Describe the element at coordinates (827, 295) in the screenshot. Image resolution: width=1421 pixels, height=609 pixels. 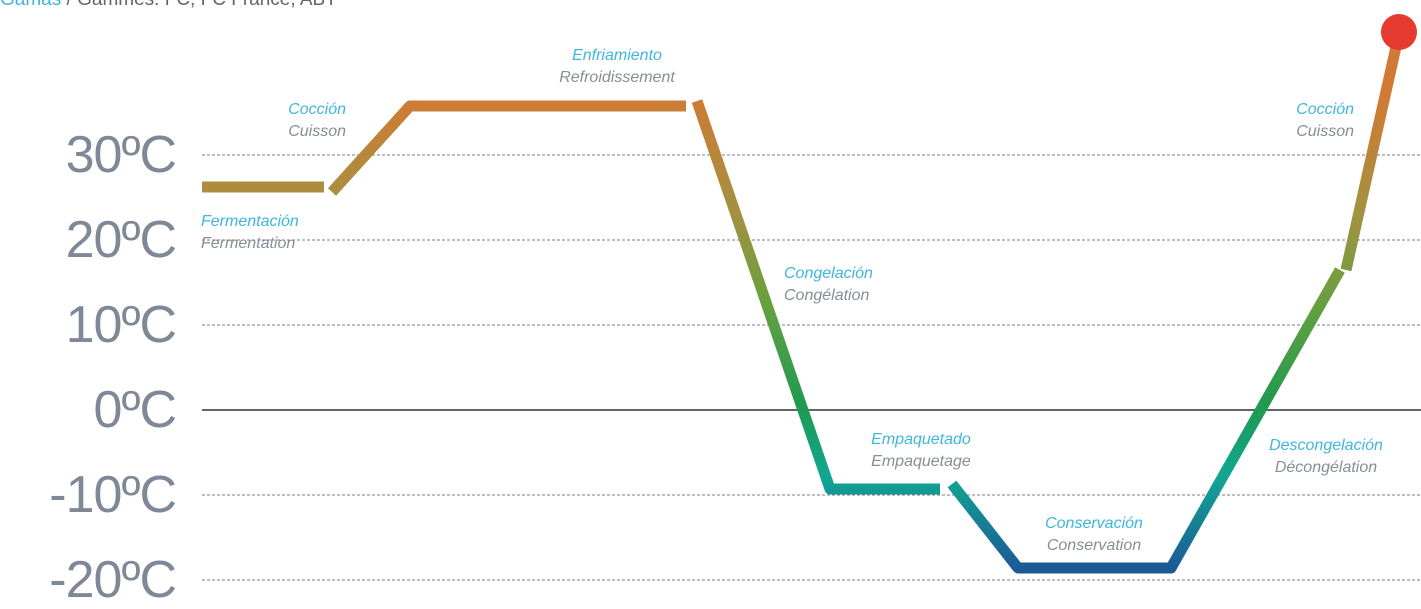
I see `stage-freezing-fr: Congélation` at that location.